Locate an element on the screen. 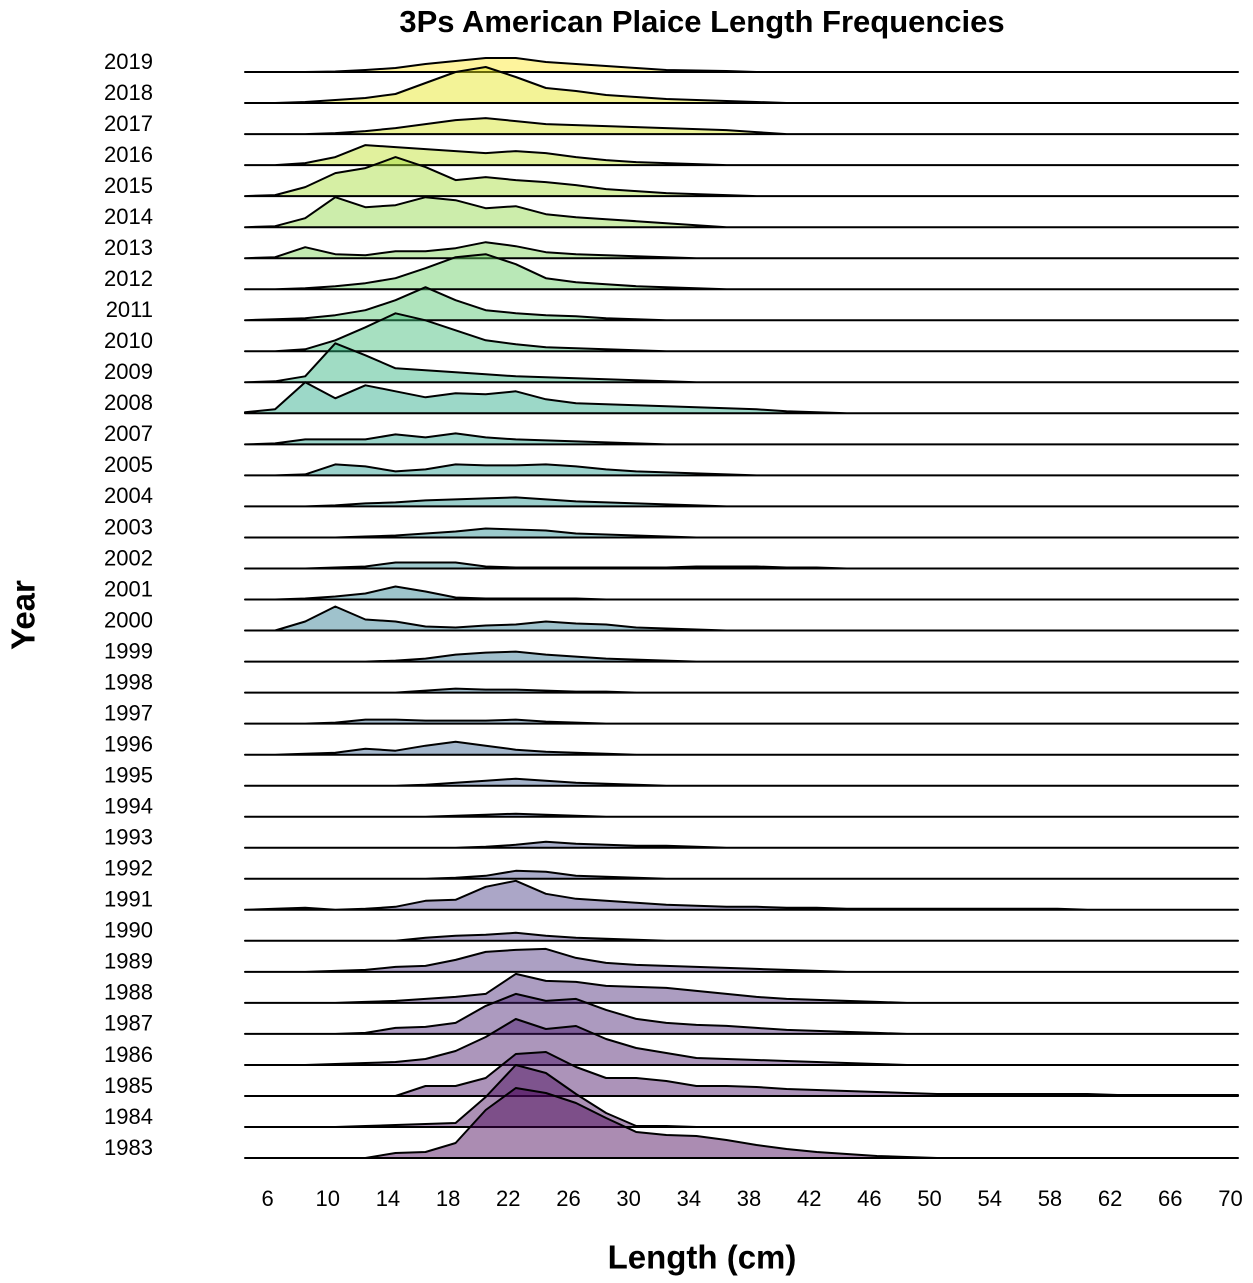 This screenshot has height=1283, width=1253. year-label: 1993 is located at coordinates (128, 837).